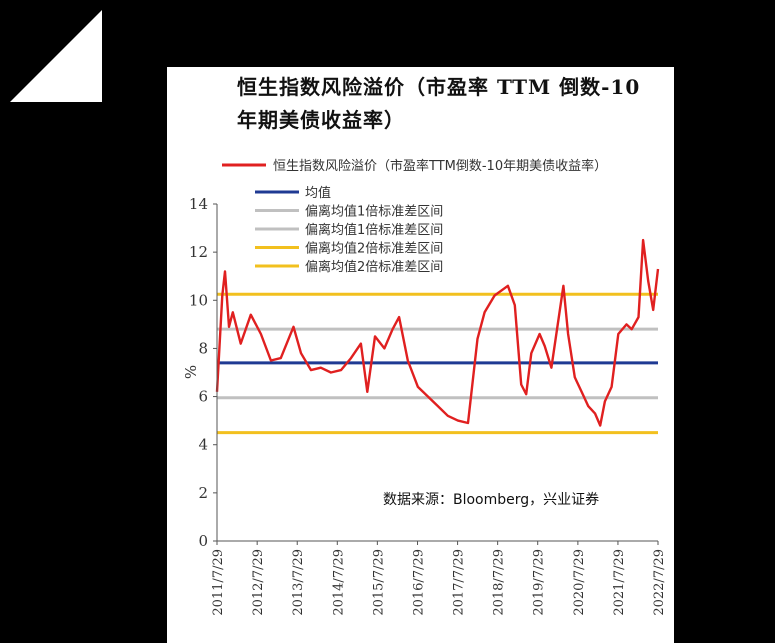 The width and height of the screenshot is (775, 643). What do you see at coordinates (56, 56) in the screenshot?
I see `corner-triangle-shape` at bounding box center [56, 56].